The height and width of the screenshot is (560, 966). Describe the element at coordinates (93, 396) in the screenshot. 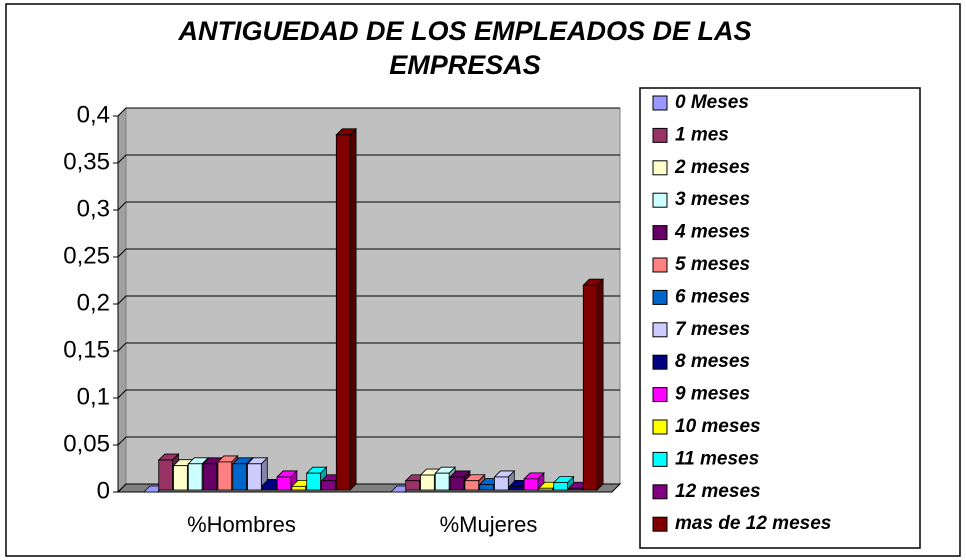

I see `y-tick-label: 0,1` at that location.